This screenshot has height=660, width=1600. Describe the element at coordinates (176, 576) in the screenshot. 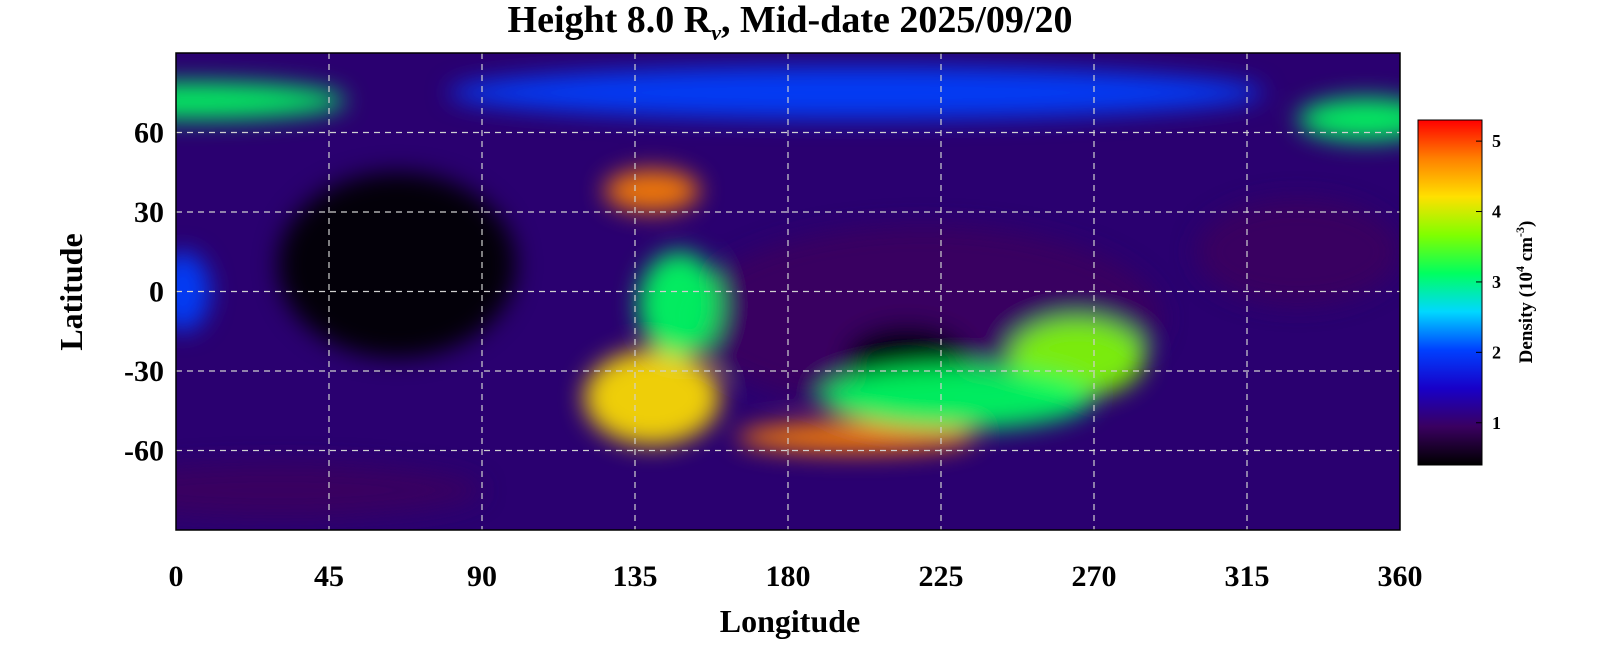

I see `x-tick-label: 0` at that location.